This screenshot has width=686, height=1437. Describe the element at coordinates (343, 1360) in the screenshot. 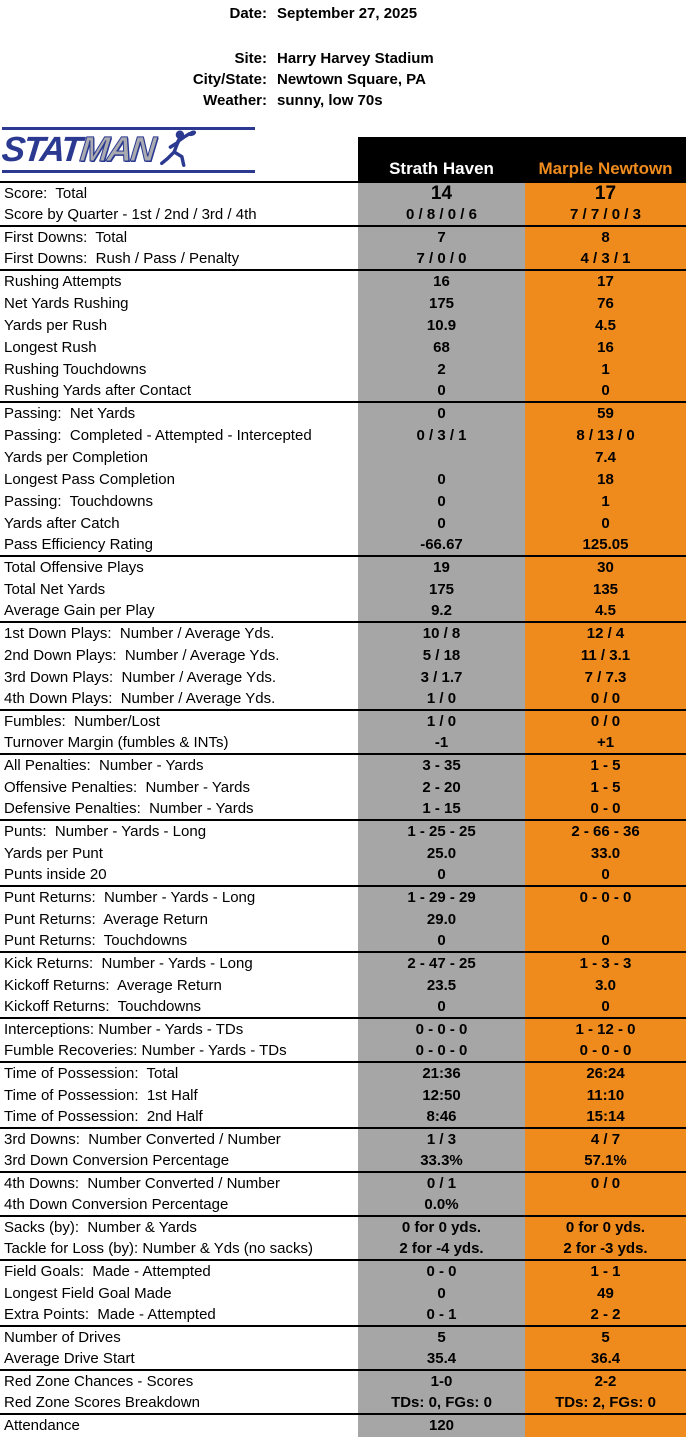

I see `stat-row: Average Drive Start 35.4 36.4` at that location.